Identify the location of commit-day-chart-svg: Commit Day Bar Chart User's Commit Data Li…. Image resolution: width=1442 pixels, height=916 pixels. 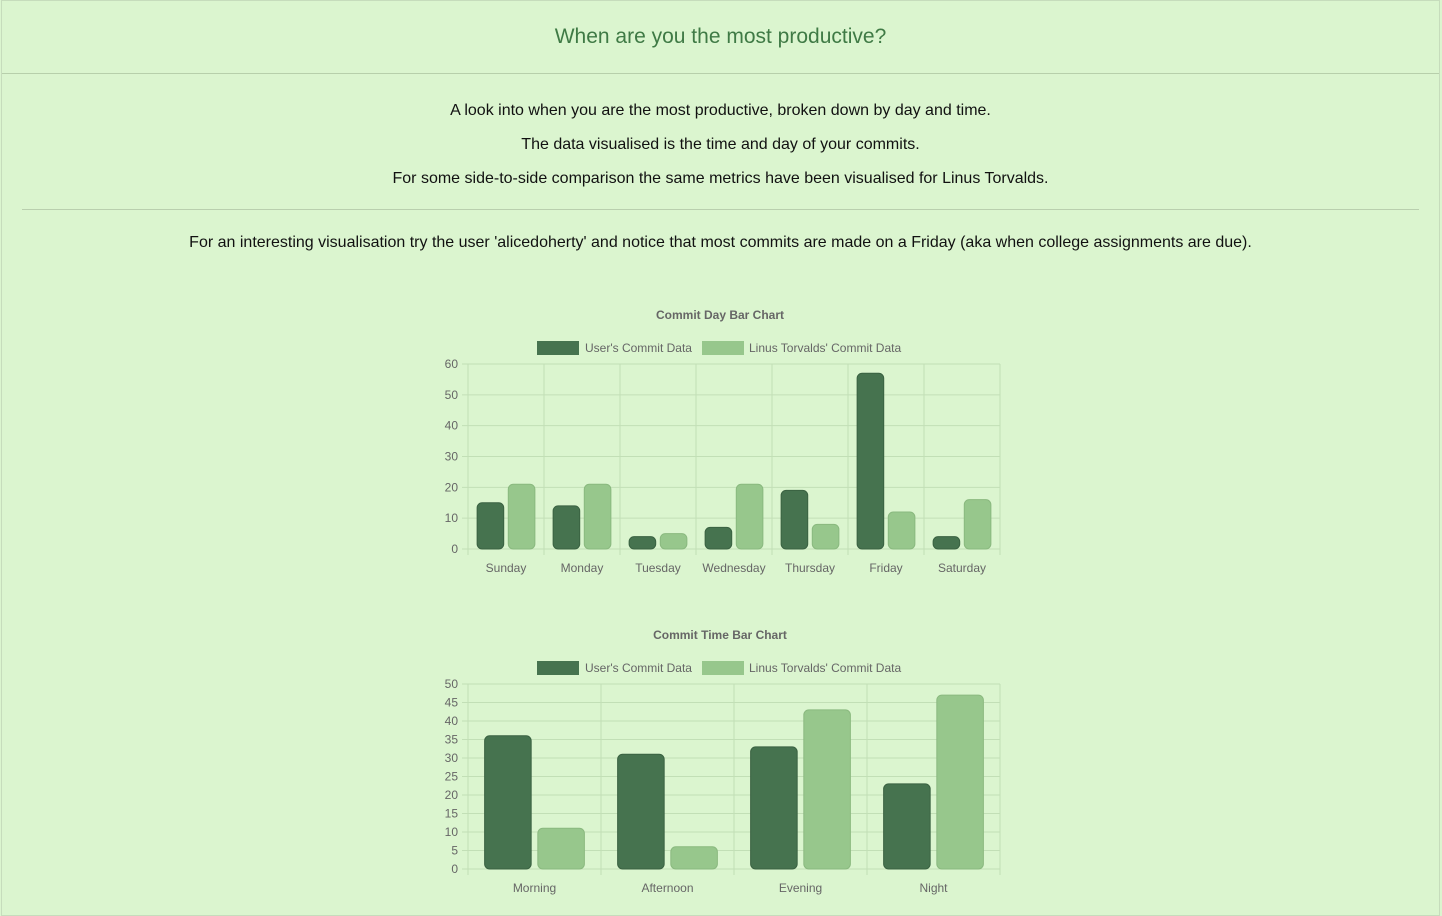
(723, 441).